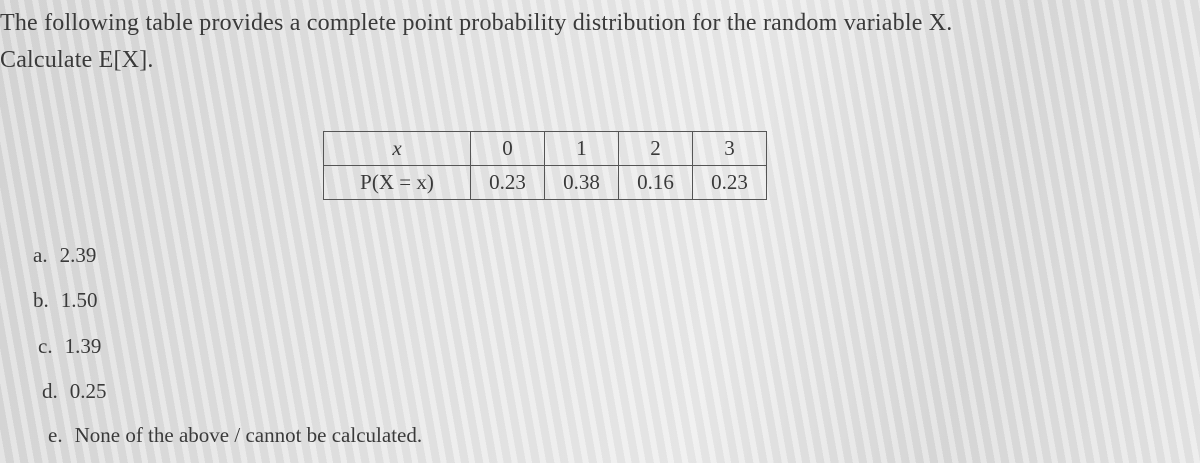 This screenshot has height=463, width=1200. What do you see at coordinates (88, 391) in the screenshot?
I see `option-text: 0.25` at bounding box center [88, 391].